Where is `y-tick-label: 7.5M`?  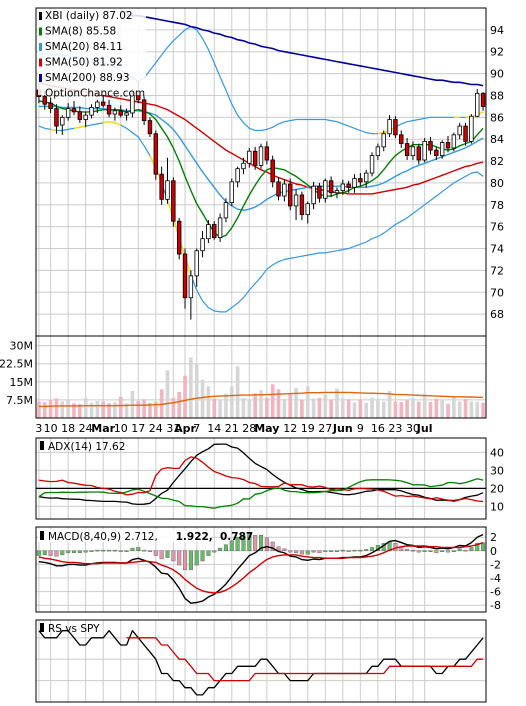
y-tick-label: 7.5M is located at coordinates (19, 400).